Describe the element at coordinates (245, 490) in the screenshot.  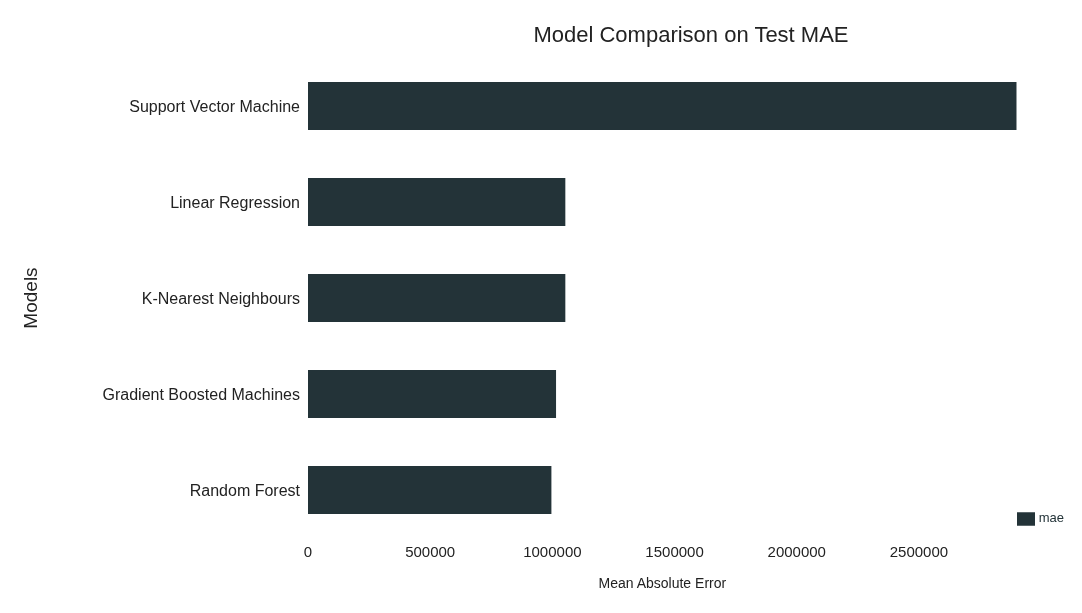
I see `y-tick-label: Random Forest` at that location.